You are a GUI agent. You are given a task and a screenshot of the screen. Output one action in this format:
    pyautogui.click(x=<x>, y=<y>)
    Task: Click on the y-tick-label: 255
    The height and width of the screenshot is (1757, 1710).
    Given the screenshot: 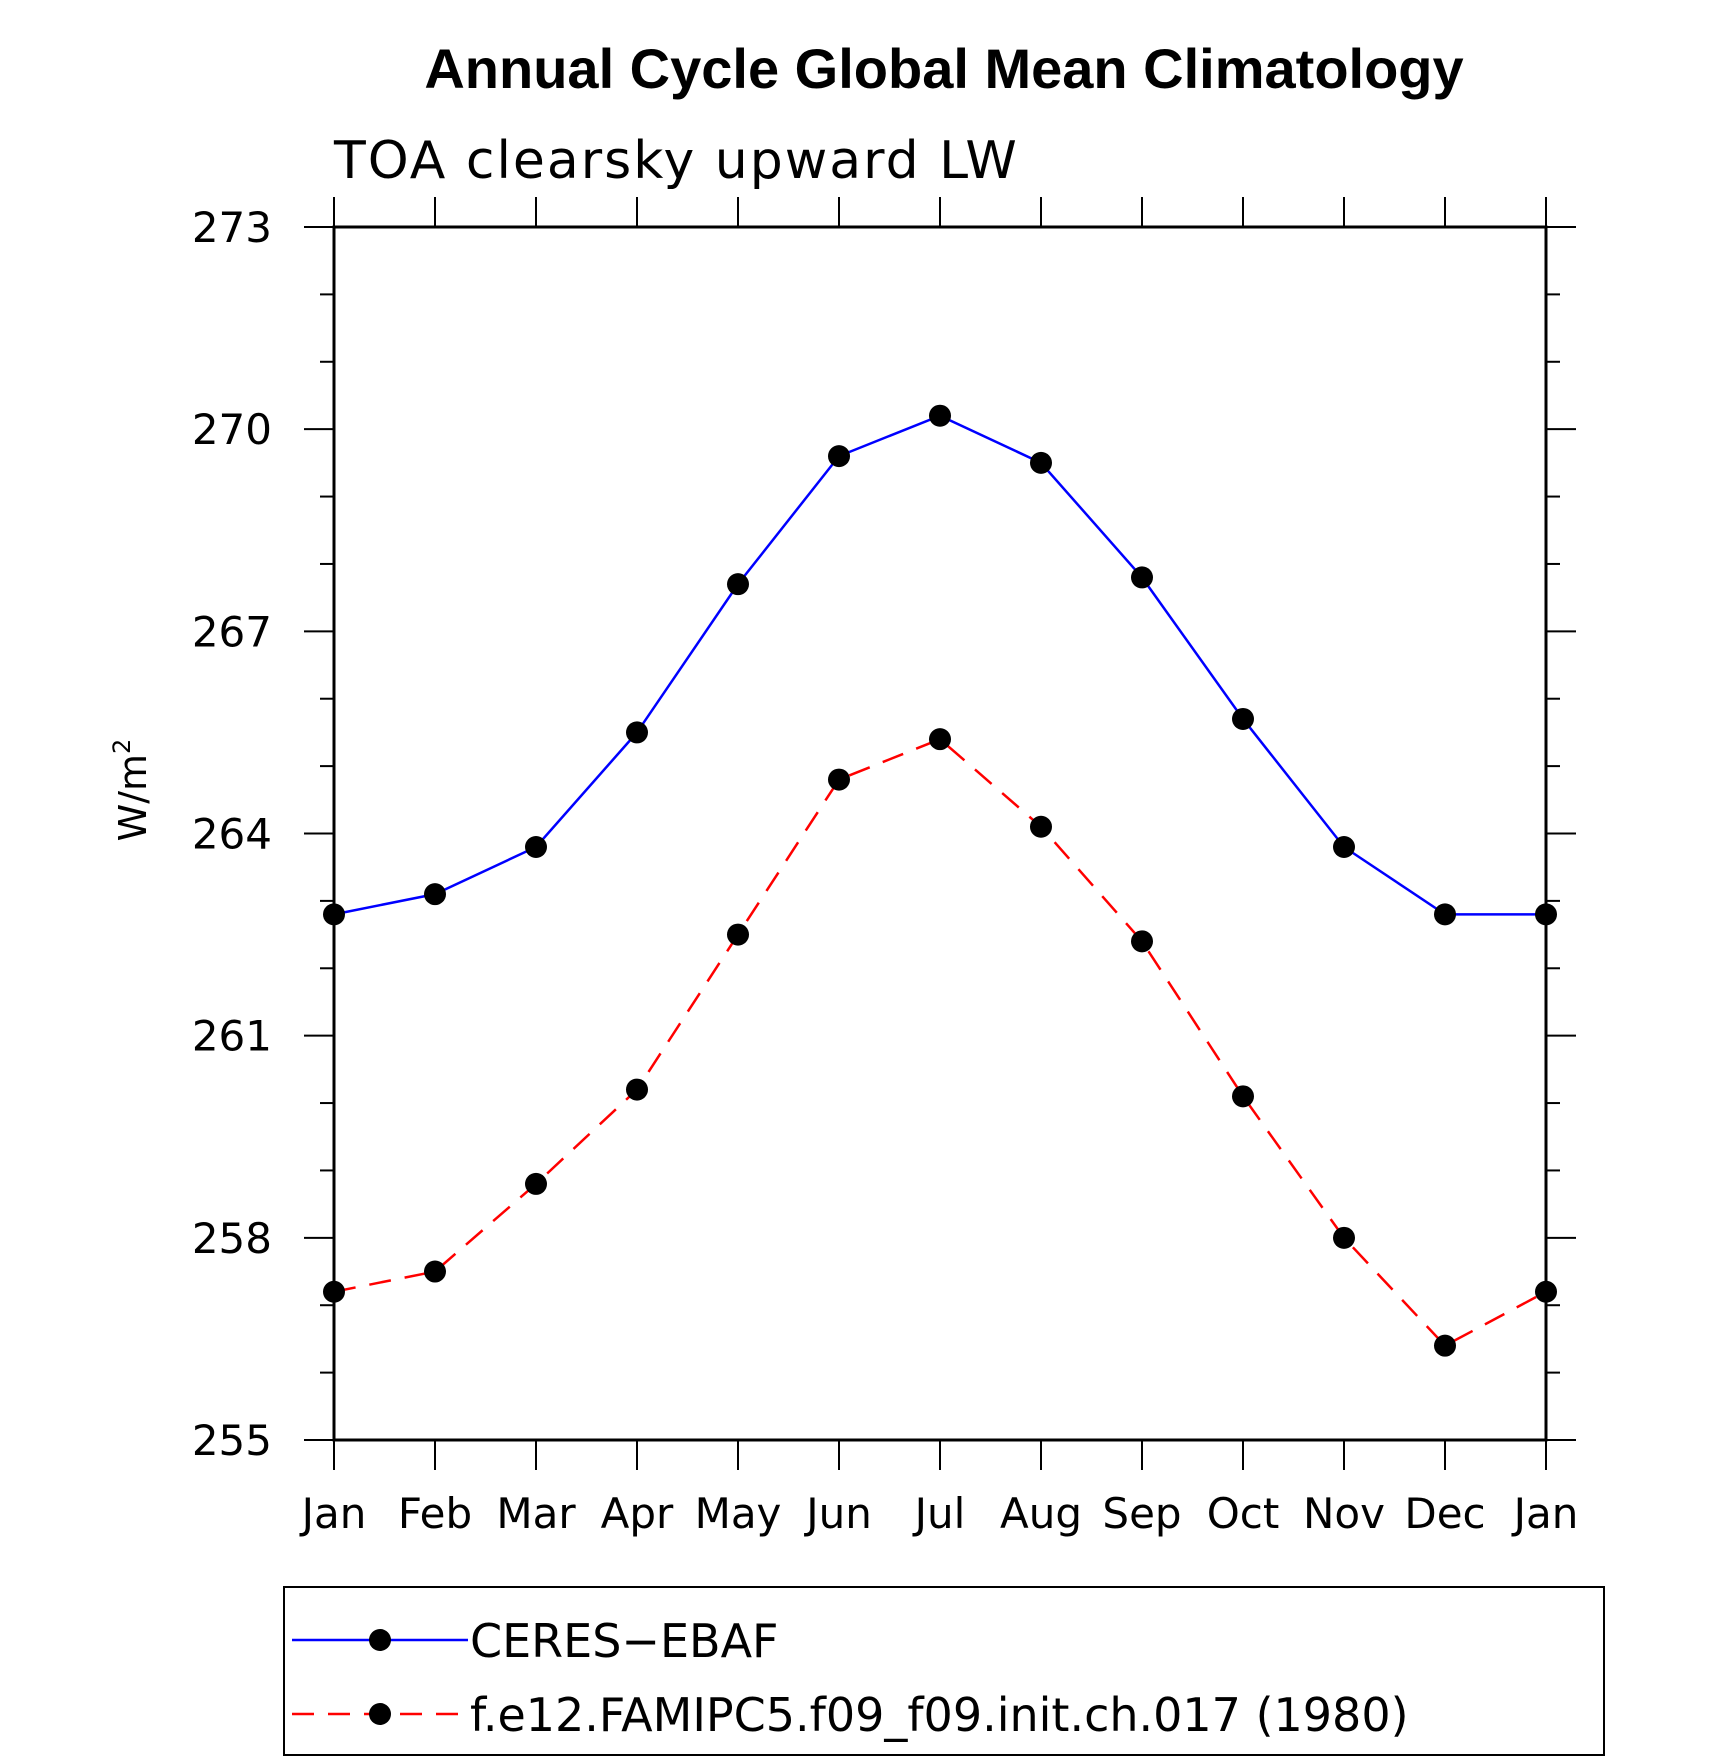 What is the action you would take?
    pyautogui.click(x=232, y=1440)
    